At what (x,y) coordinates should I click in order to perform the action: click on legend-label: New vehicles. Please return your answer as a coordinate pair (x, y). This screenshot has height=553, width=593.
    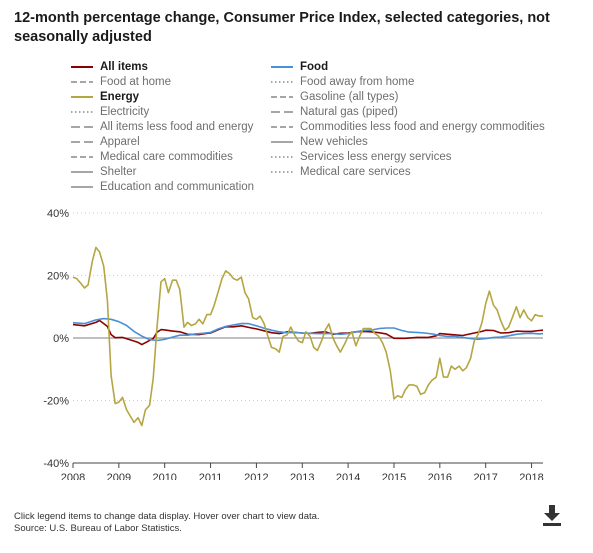
    Looking at the image, I should click on (334, 141).